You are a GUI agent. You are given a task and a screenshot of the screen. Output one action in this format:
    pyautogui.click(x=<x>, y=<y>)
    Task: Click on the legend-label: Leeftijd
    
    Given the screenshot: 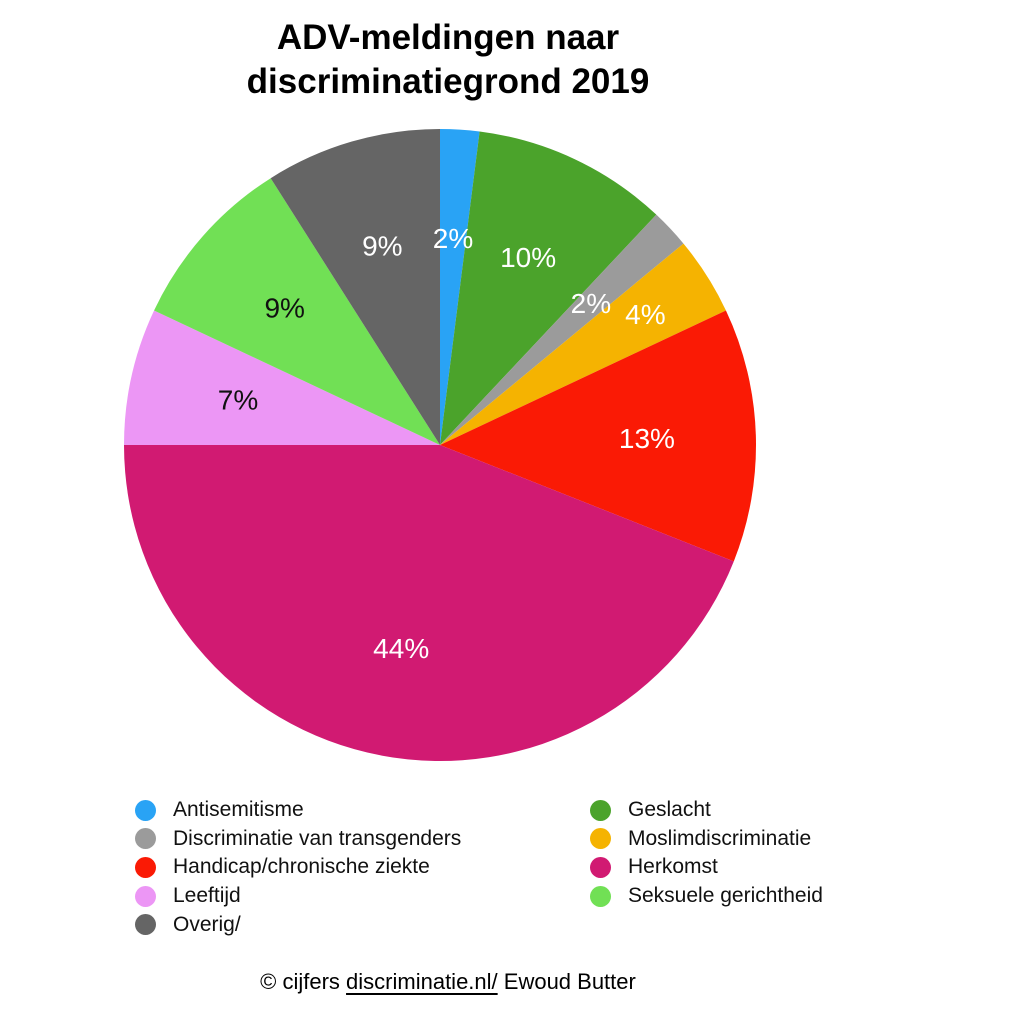 What is the action you would take?
    pyautogui.click(x=207, y=896)
    